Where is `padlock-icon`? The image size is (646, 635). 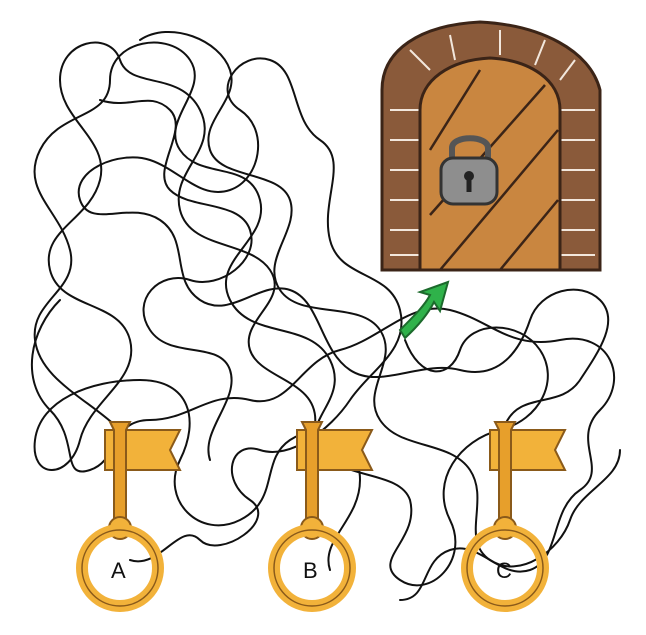
padlock-icon is located at coordinates (469, 170).